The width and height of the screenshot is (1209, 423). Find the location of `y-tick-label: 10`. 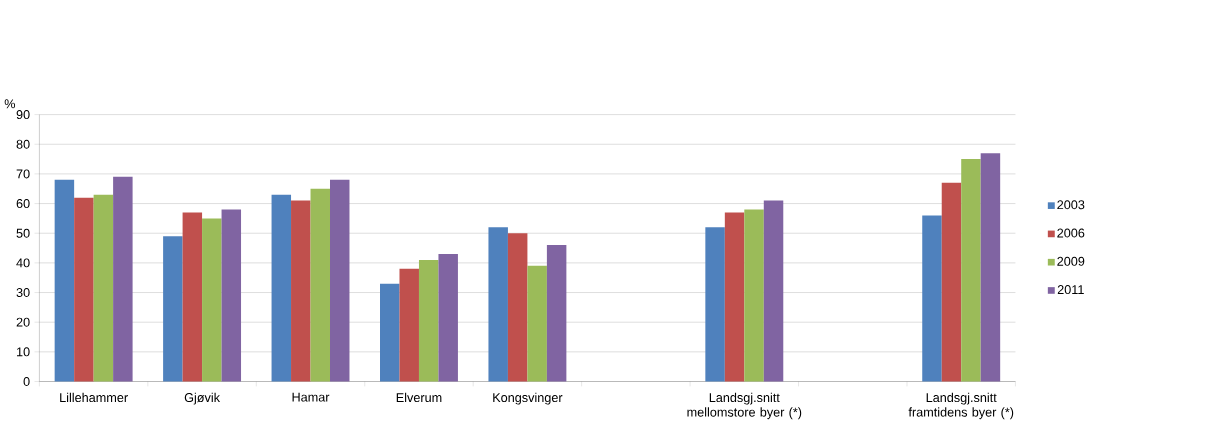

y-tick-label: 10 is located at coordinates (23, 352).